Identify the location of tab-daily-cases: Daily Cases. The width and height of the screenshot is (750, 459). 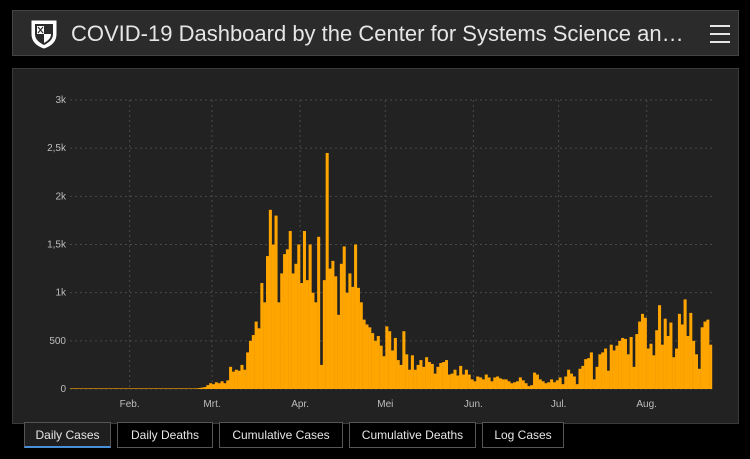
(67, 435).